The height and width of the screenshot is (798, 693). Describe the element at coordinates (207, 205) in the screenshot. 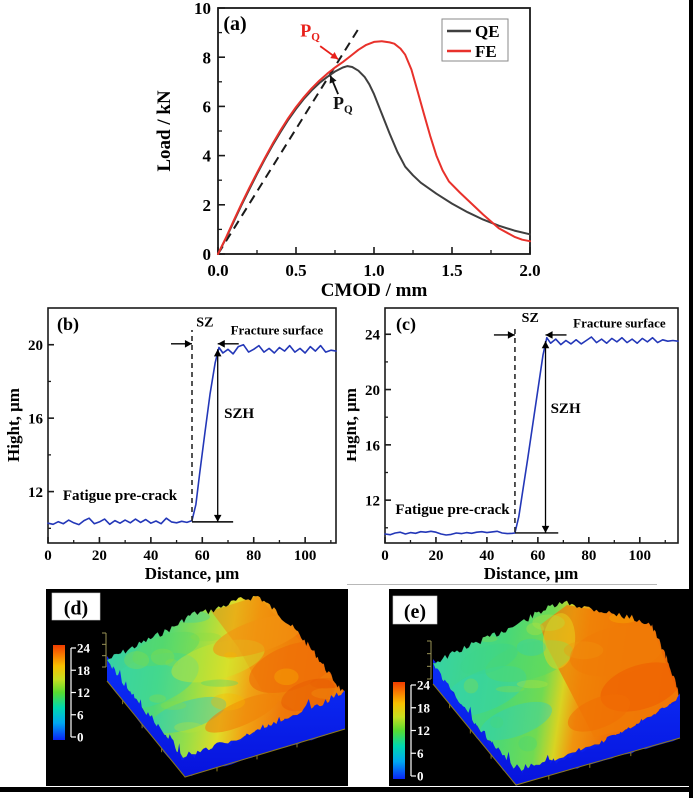

I see `y-tick-label: 2` at that location.